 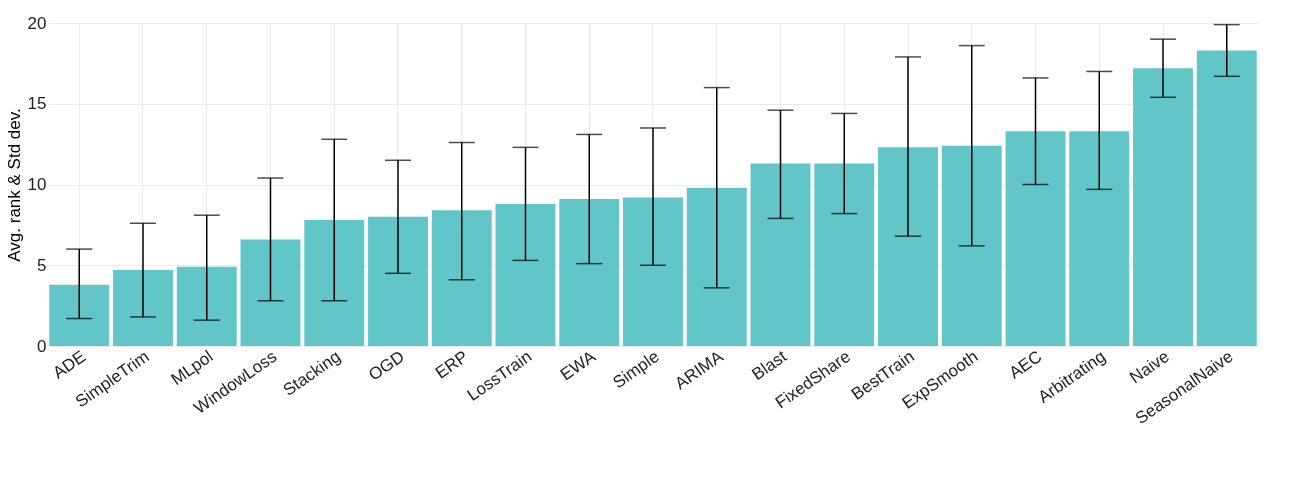 I want to click on x-tick-label: ERP, so click(x=451, y=364).